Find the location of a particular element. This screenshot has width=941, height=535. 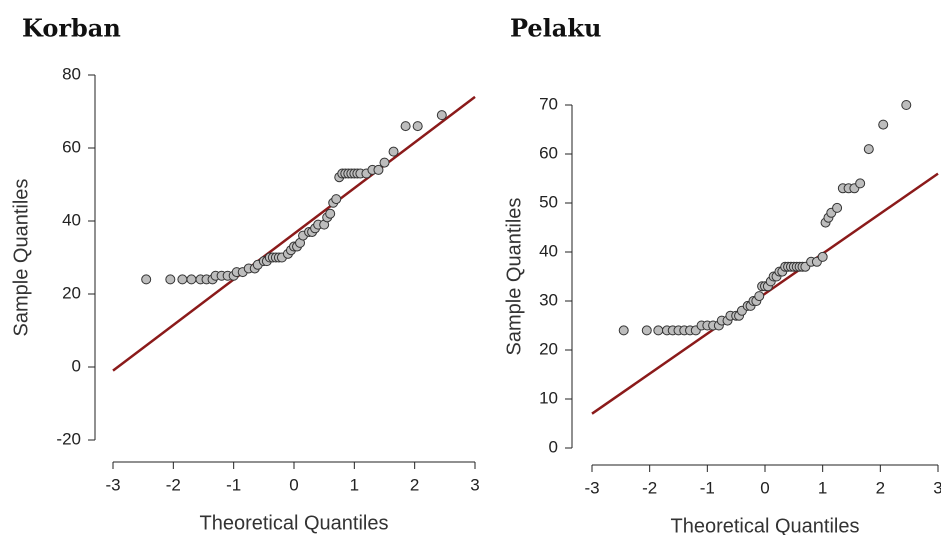

y-tick-label: 70 is located at coordinates (548, 103).